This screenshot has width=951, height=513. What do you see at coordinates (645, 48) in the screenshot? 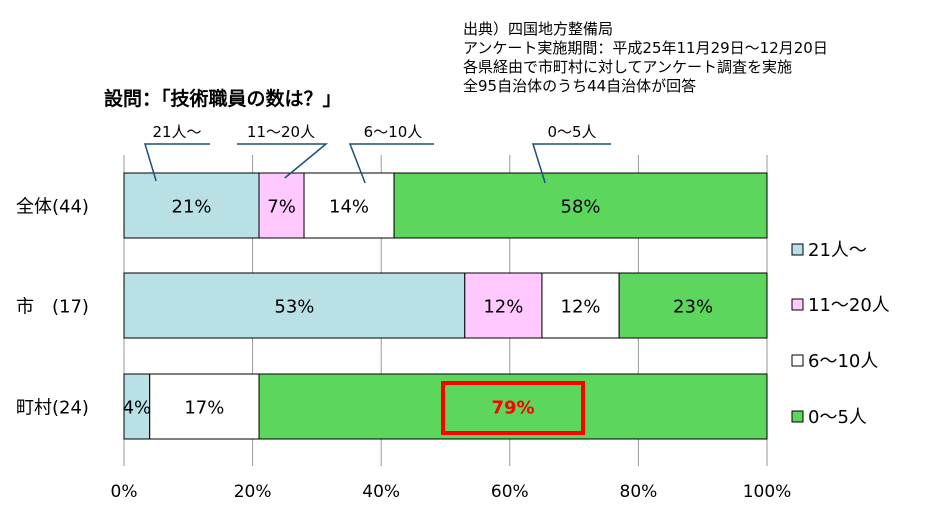
I see `source-line: アンケート実施期間：平成25年11月29日～12月20日` at bounding box center [645, 48].